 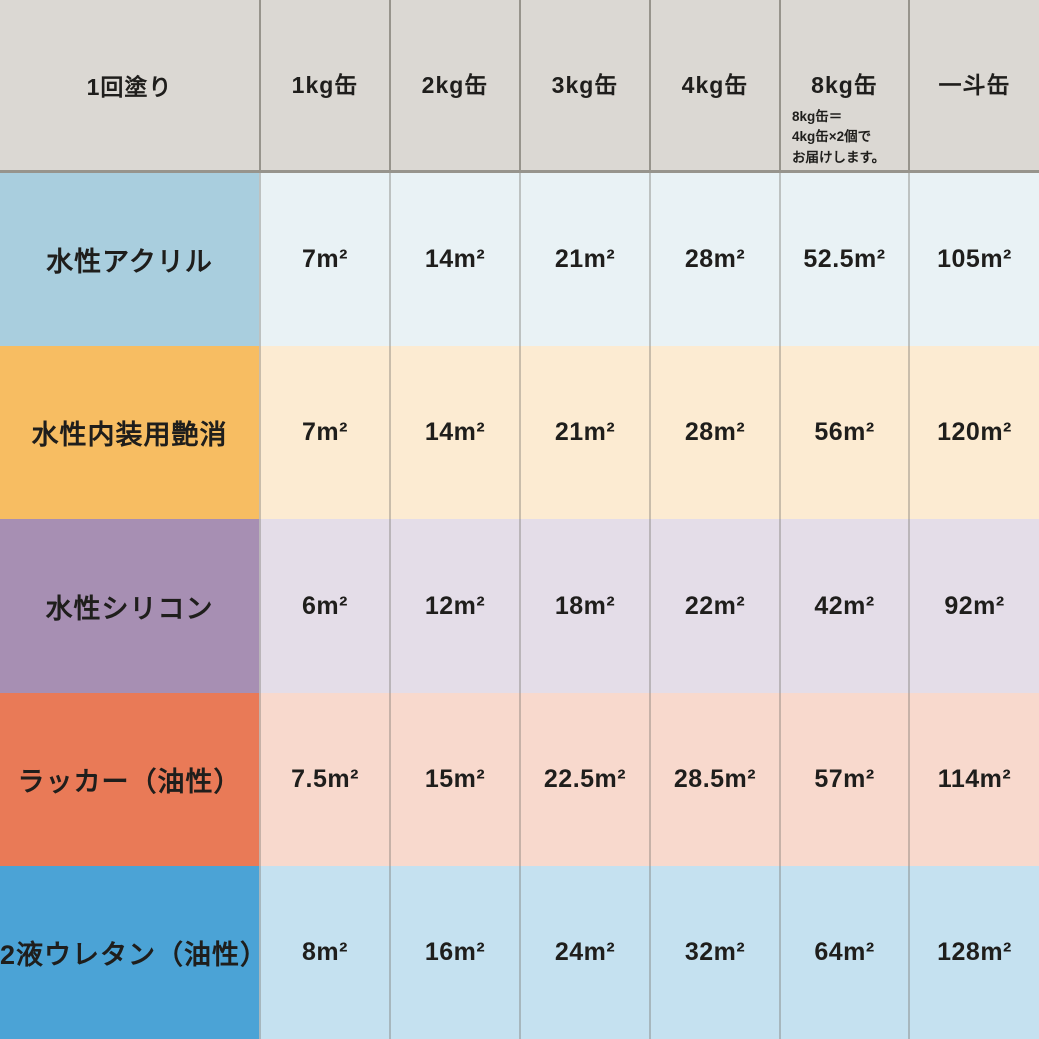 I want to click on coverage-cell: 24m², so click(x=584, y=952).